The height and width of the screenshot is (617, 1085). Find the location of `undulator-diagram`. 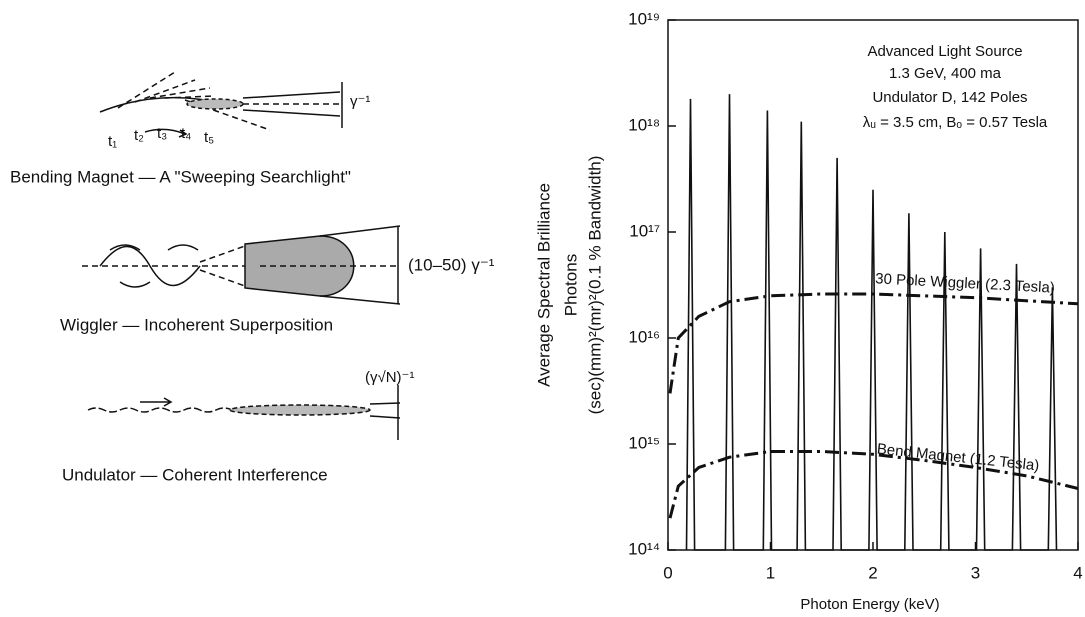

undulator-diagram is located at coordinates (244, 412).